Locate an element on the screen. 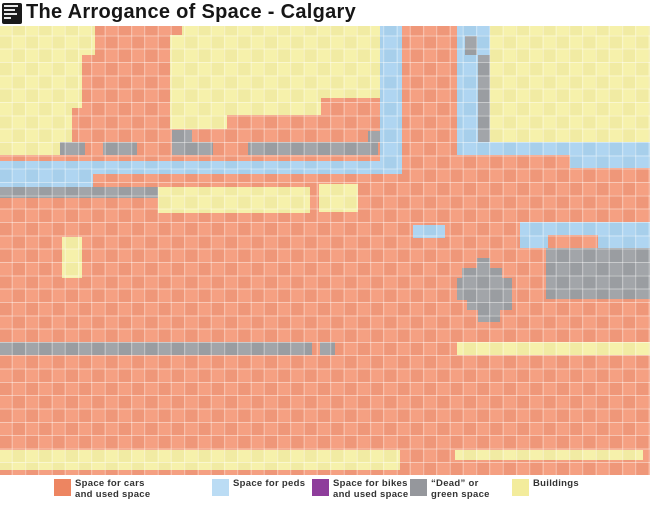  legend-label-peds: Space for peds is located at coordinates (269, 483).